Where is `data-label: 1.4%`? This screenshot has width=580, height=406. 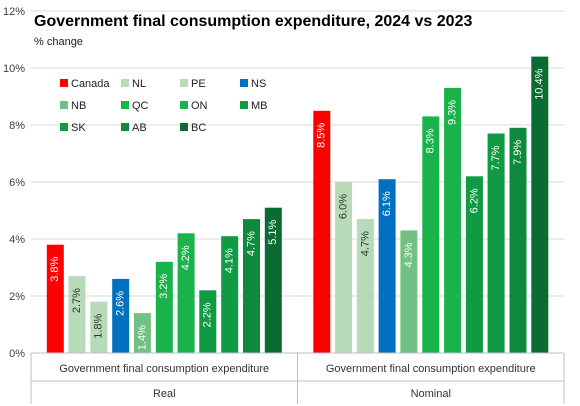 data-label: 1.4% is located at coordinates (142, 337).